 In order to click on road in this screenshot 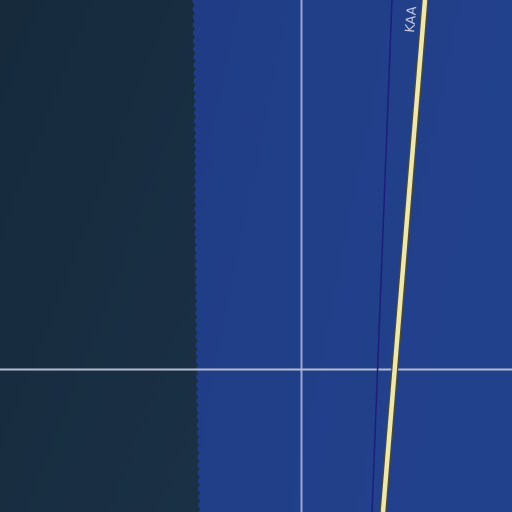, I will do `click(404, 256)`.